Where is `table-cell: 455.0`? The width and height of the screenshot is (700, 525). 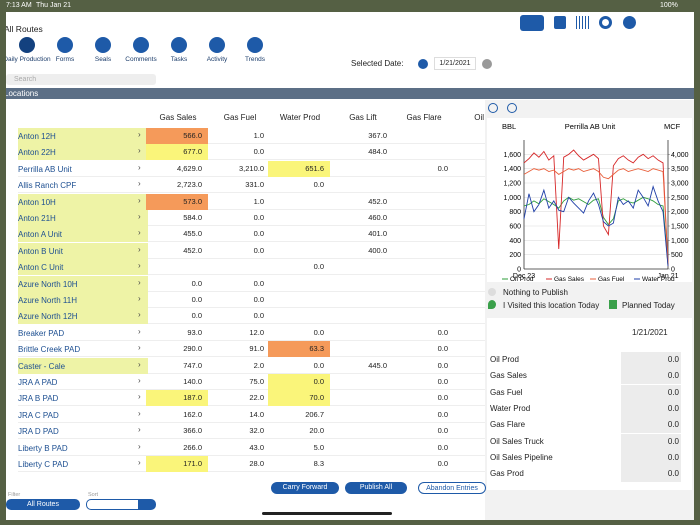 table-cell: 455.0 is located at coordinates (192, 234).